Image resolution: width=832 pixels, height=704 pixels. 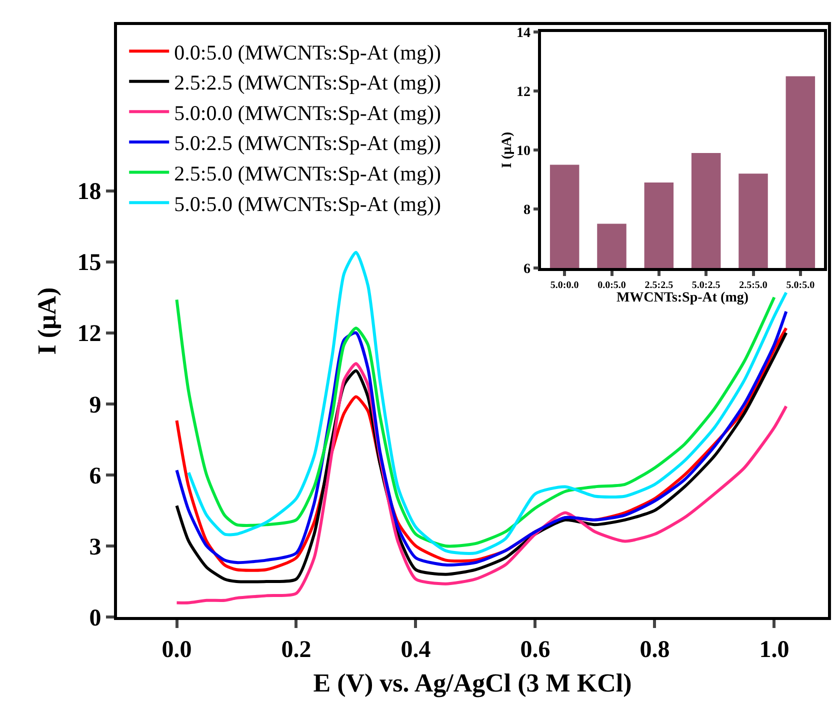 What do you see at coordinates (774, 649) in the screenshot?
I see `x-tick-label: 1.0` at bounding box center [774, 649].